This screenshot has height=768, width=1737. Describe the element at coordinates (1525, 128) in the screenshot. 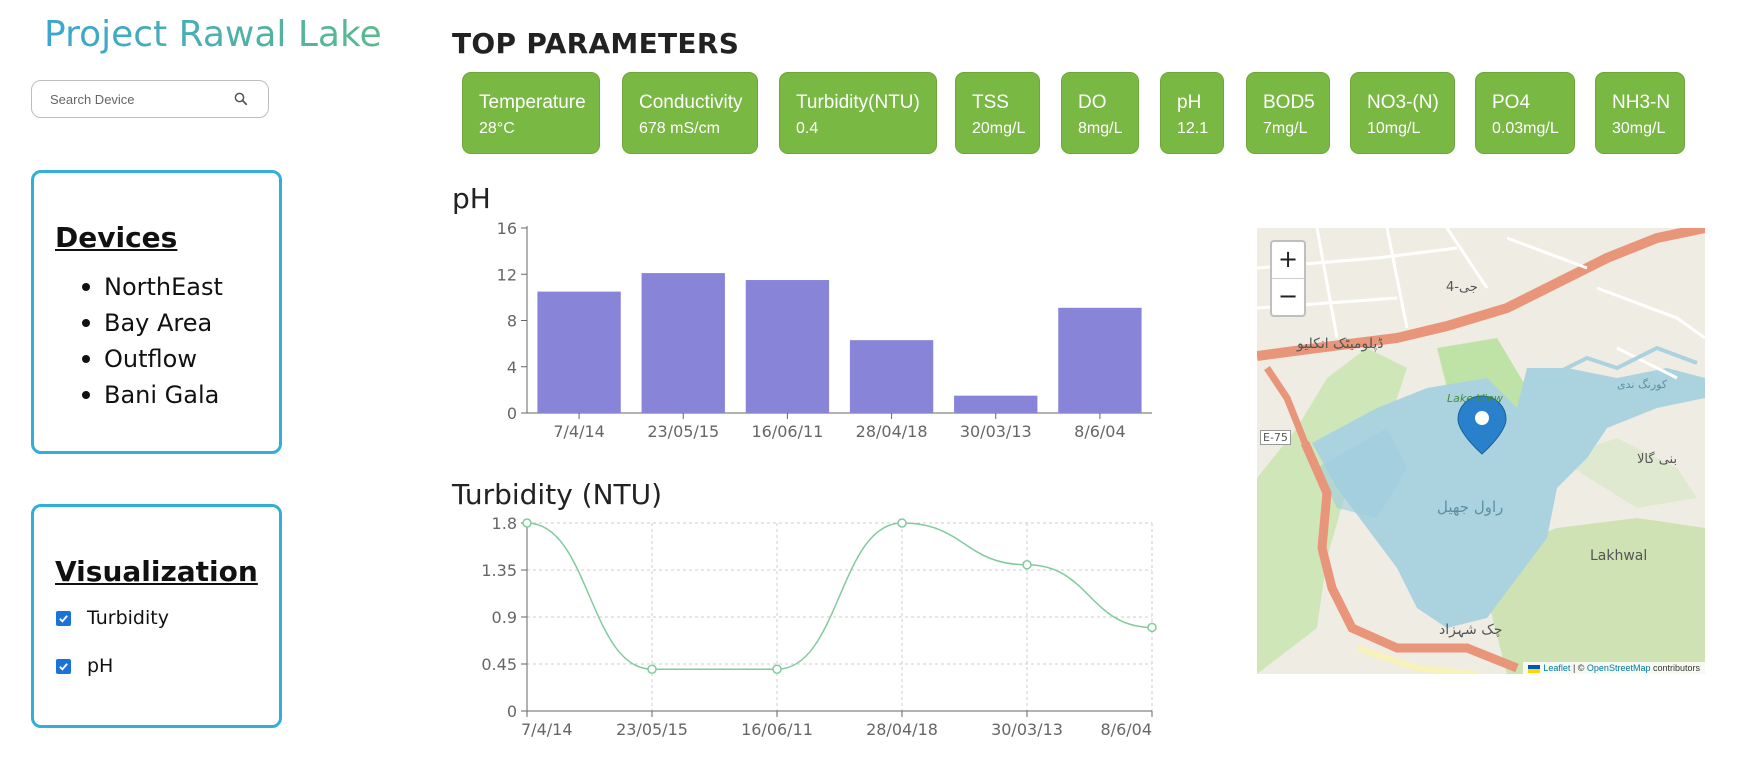

I see `param-value: 0.03mg/L` at that location.